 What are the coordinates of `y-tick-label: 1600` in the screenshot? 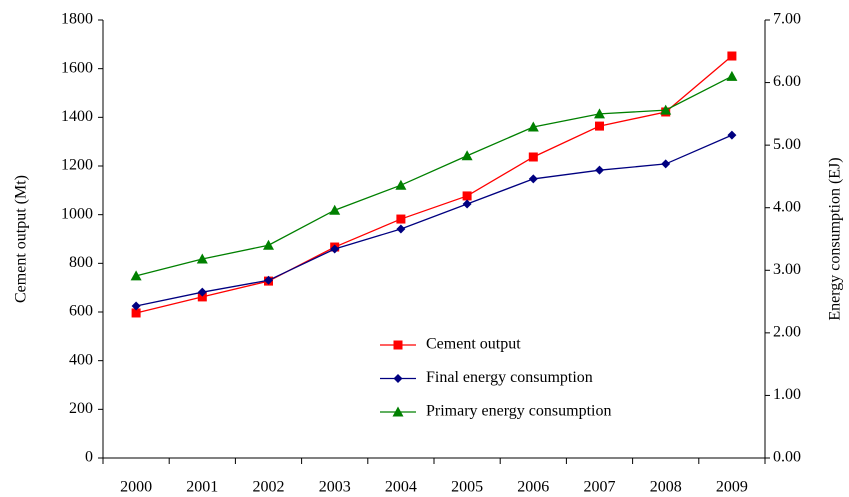 It's located at (77, 67).